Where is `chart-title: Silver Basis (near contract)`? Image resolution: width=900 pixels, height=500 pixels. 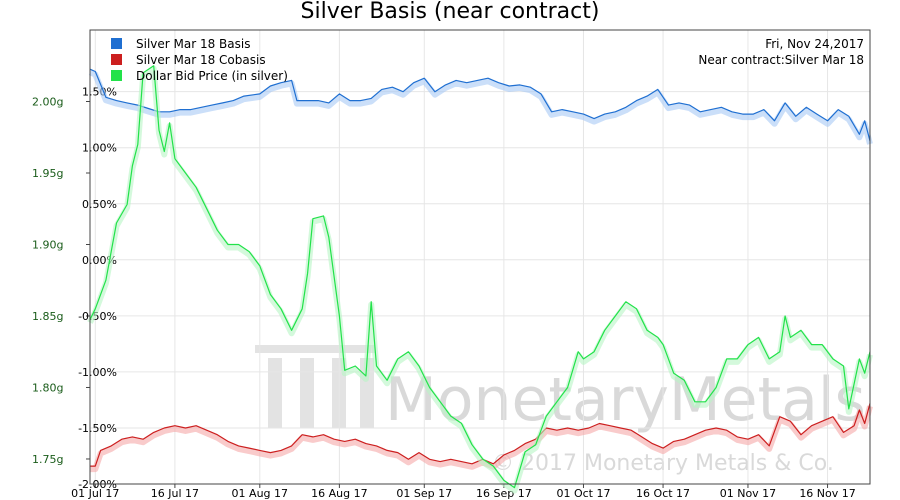 chart-title: Silver Basis (near contract) is located at coordinates (450, 12).